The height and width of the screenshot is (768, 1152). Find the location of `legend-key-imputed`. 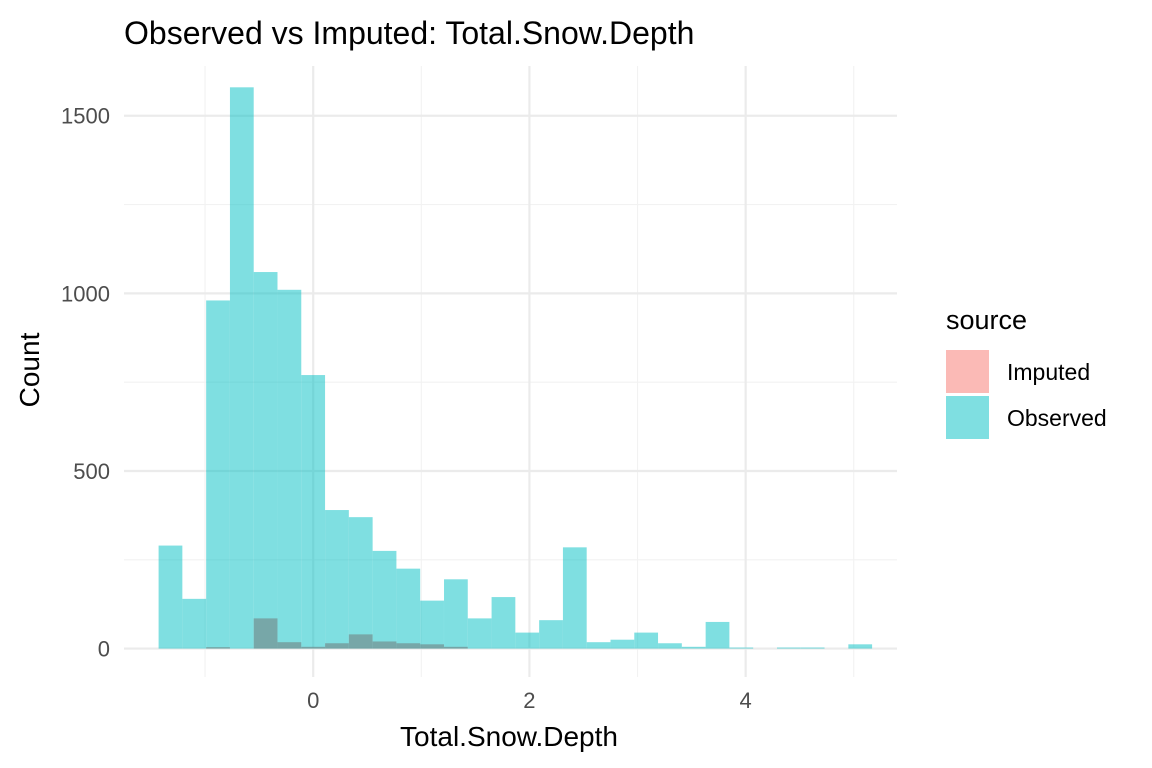

legend-key-imputed is located at coordinates (967, 371).